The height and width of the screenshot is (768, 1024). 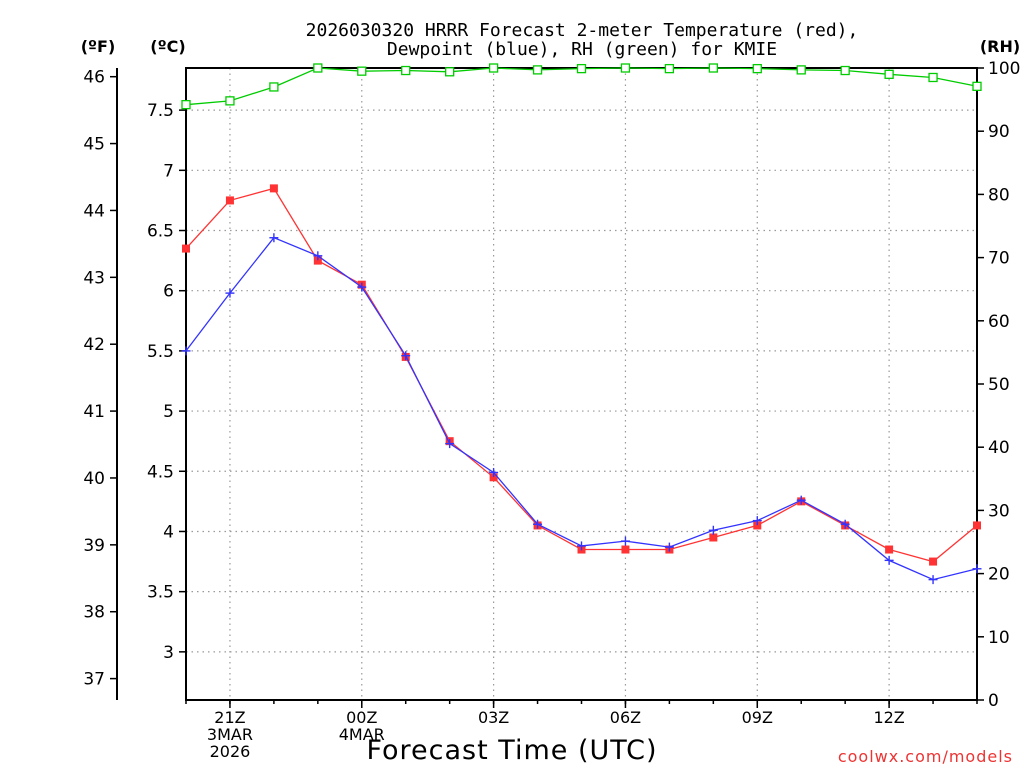 What do you see at coordinates (100, 384) in the screenshot?
I see `fahrenheit-axis: 37 38 39 40 41 42 43 44 45 46` at bounding box center [100, 384].